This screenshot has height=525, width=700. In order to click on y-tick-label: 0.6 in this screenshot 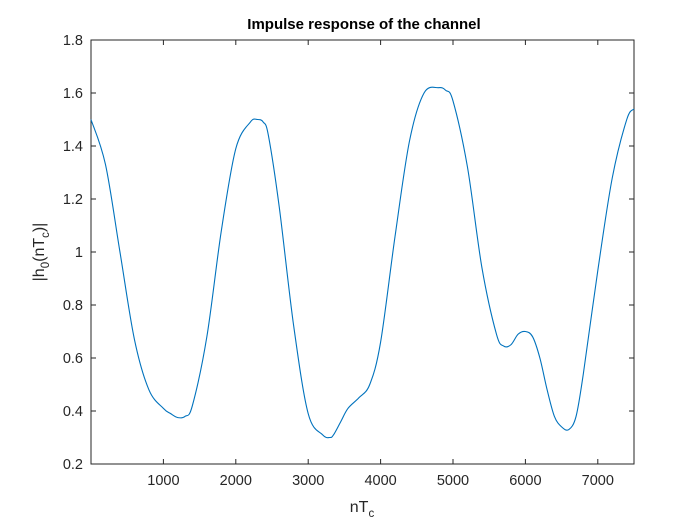, I will do `click(73, 359)`.